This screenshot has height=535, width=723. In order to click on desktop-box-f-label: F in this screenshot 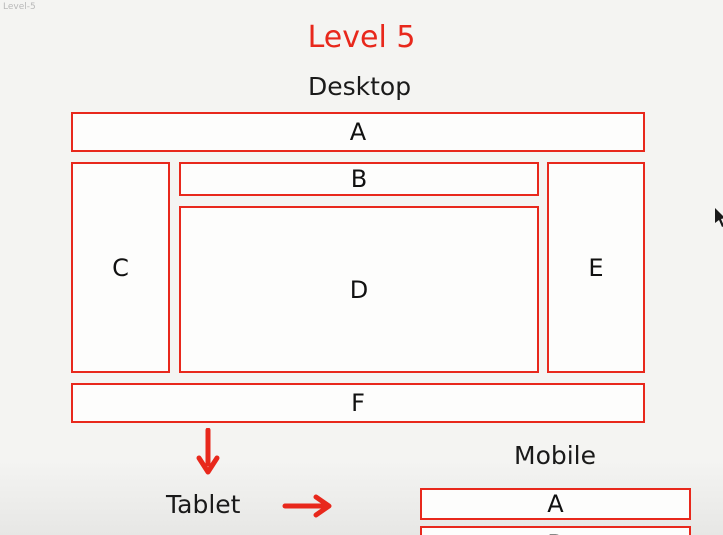, I will do `click(358, 403)`.